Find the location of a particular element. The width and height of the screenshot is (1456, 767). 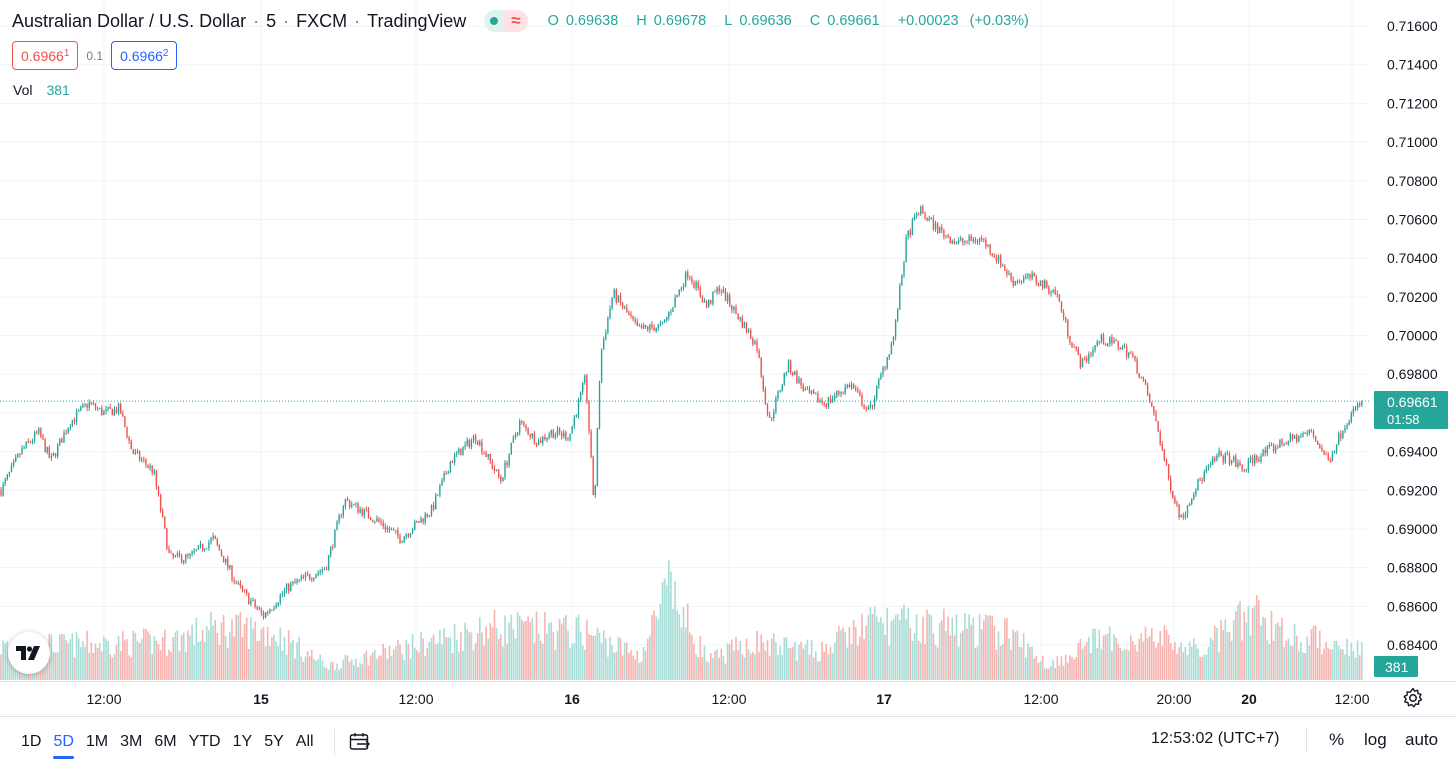

auto-scale-toggle: auto is located at coordinates (1422, 739).